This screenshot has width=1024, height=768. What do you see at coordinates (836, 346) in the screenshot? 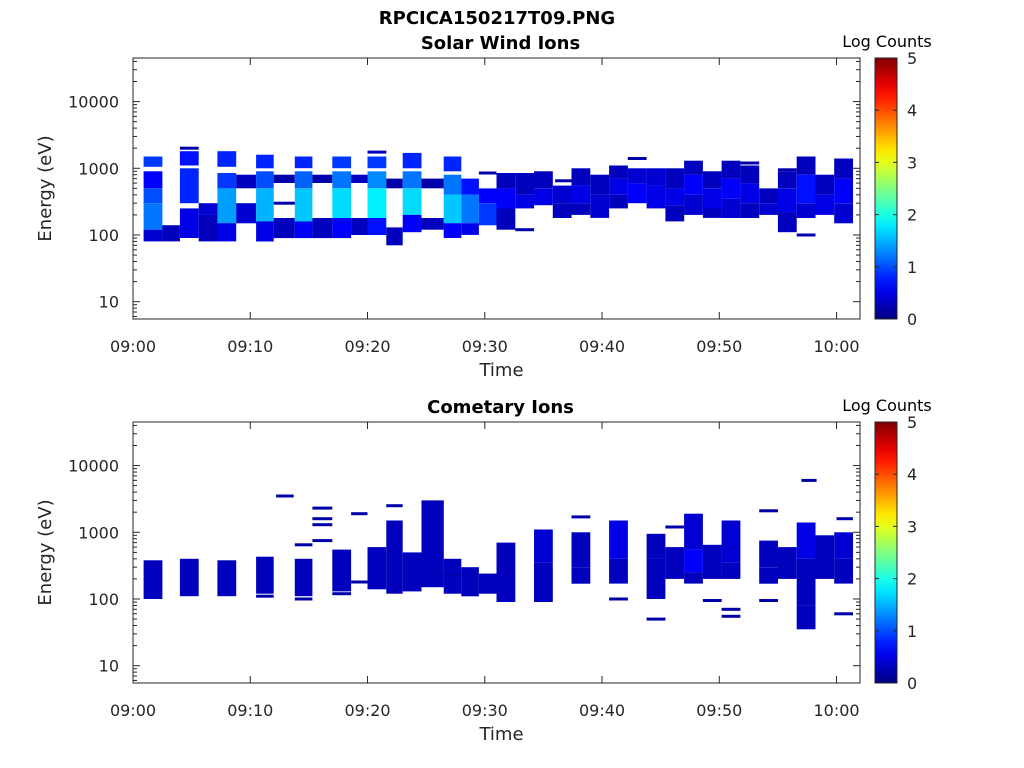
I see `x-tick-label: 10:00` at bounding box center [836, 346].